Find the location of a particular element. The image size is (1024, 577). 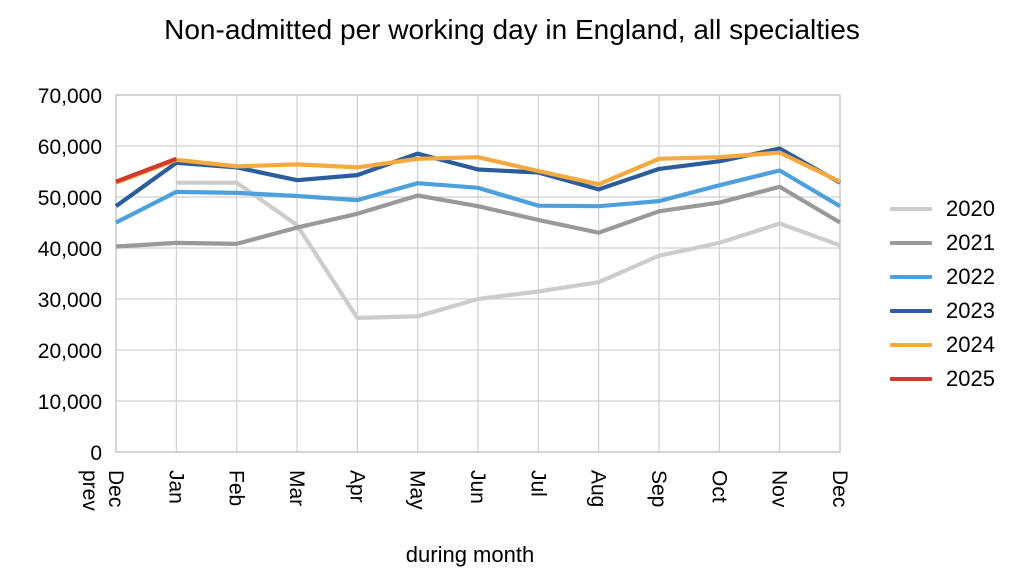

legend-label: 2023 is located at coordinates (970, 310).